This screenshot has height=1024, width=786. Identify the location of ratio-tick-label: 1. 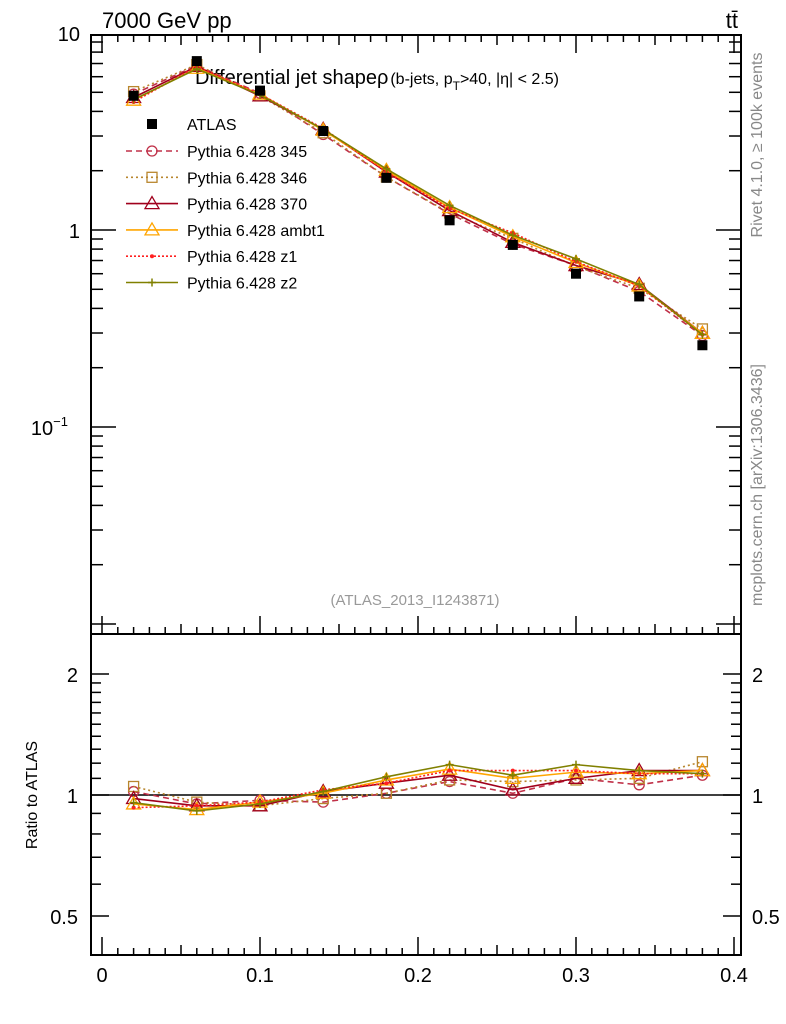
(72, 797).